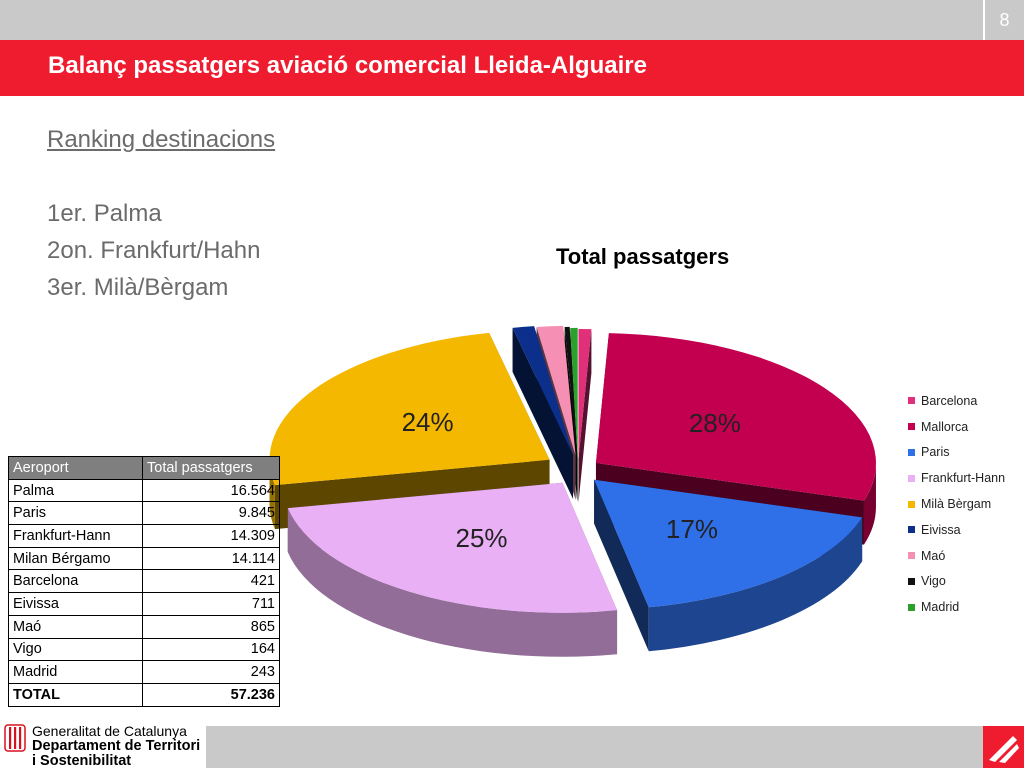 Image resolution: width=1024 pixels, height=773 pixels. Describe the element at coordinates (75, 490) in the screenshot. I see `cell-airport: Palma` at that location.